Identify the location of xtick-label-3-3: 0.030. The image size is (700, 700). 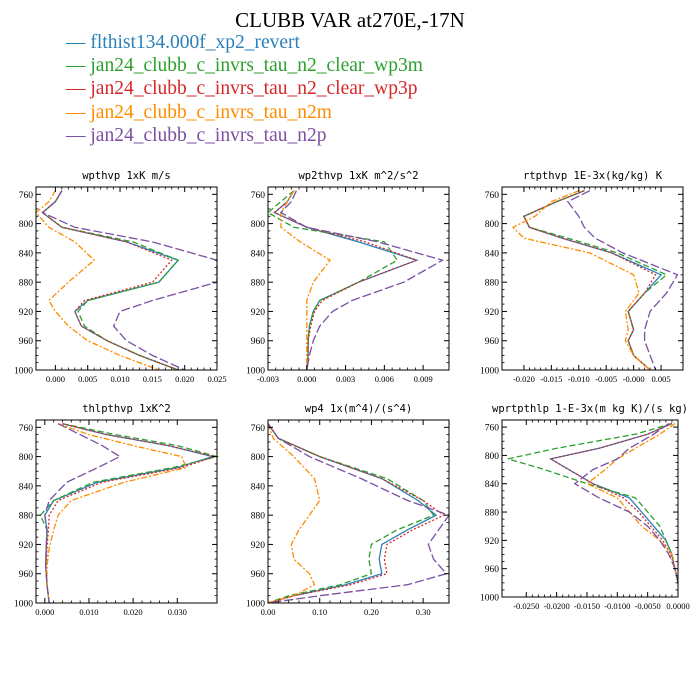
(177, 612).